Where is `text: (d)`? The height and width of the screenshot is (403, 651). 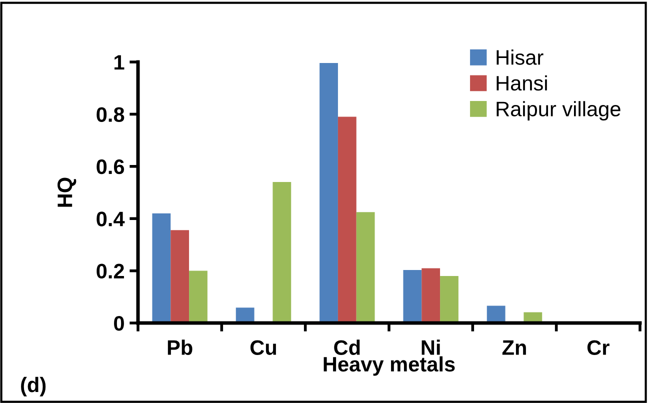 text: (d) is located at coordinates (33, 386).